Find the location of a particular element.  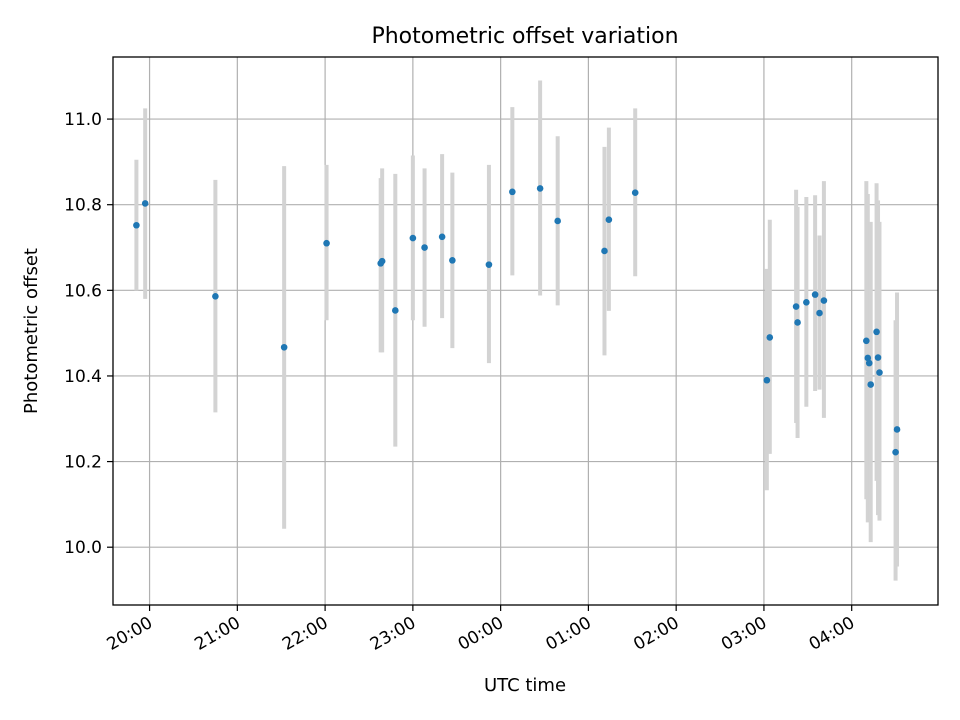

y-axis-ticks: 10.0 10.2 10.4 10.6 10.8 11.0 is located at coordinates (88, 334).